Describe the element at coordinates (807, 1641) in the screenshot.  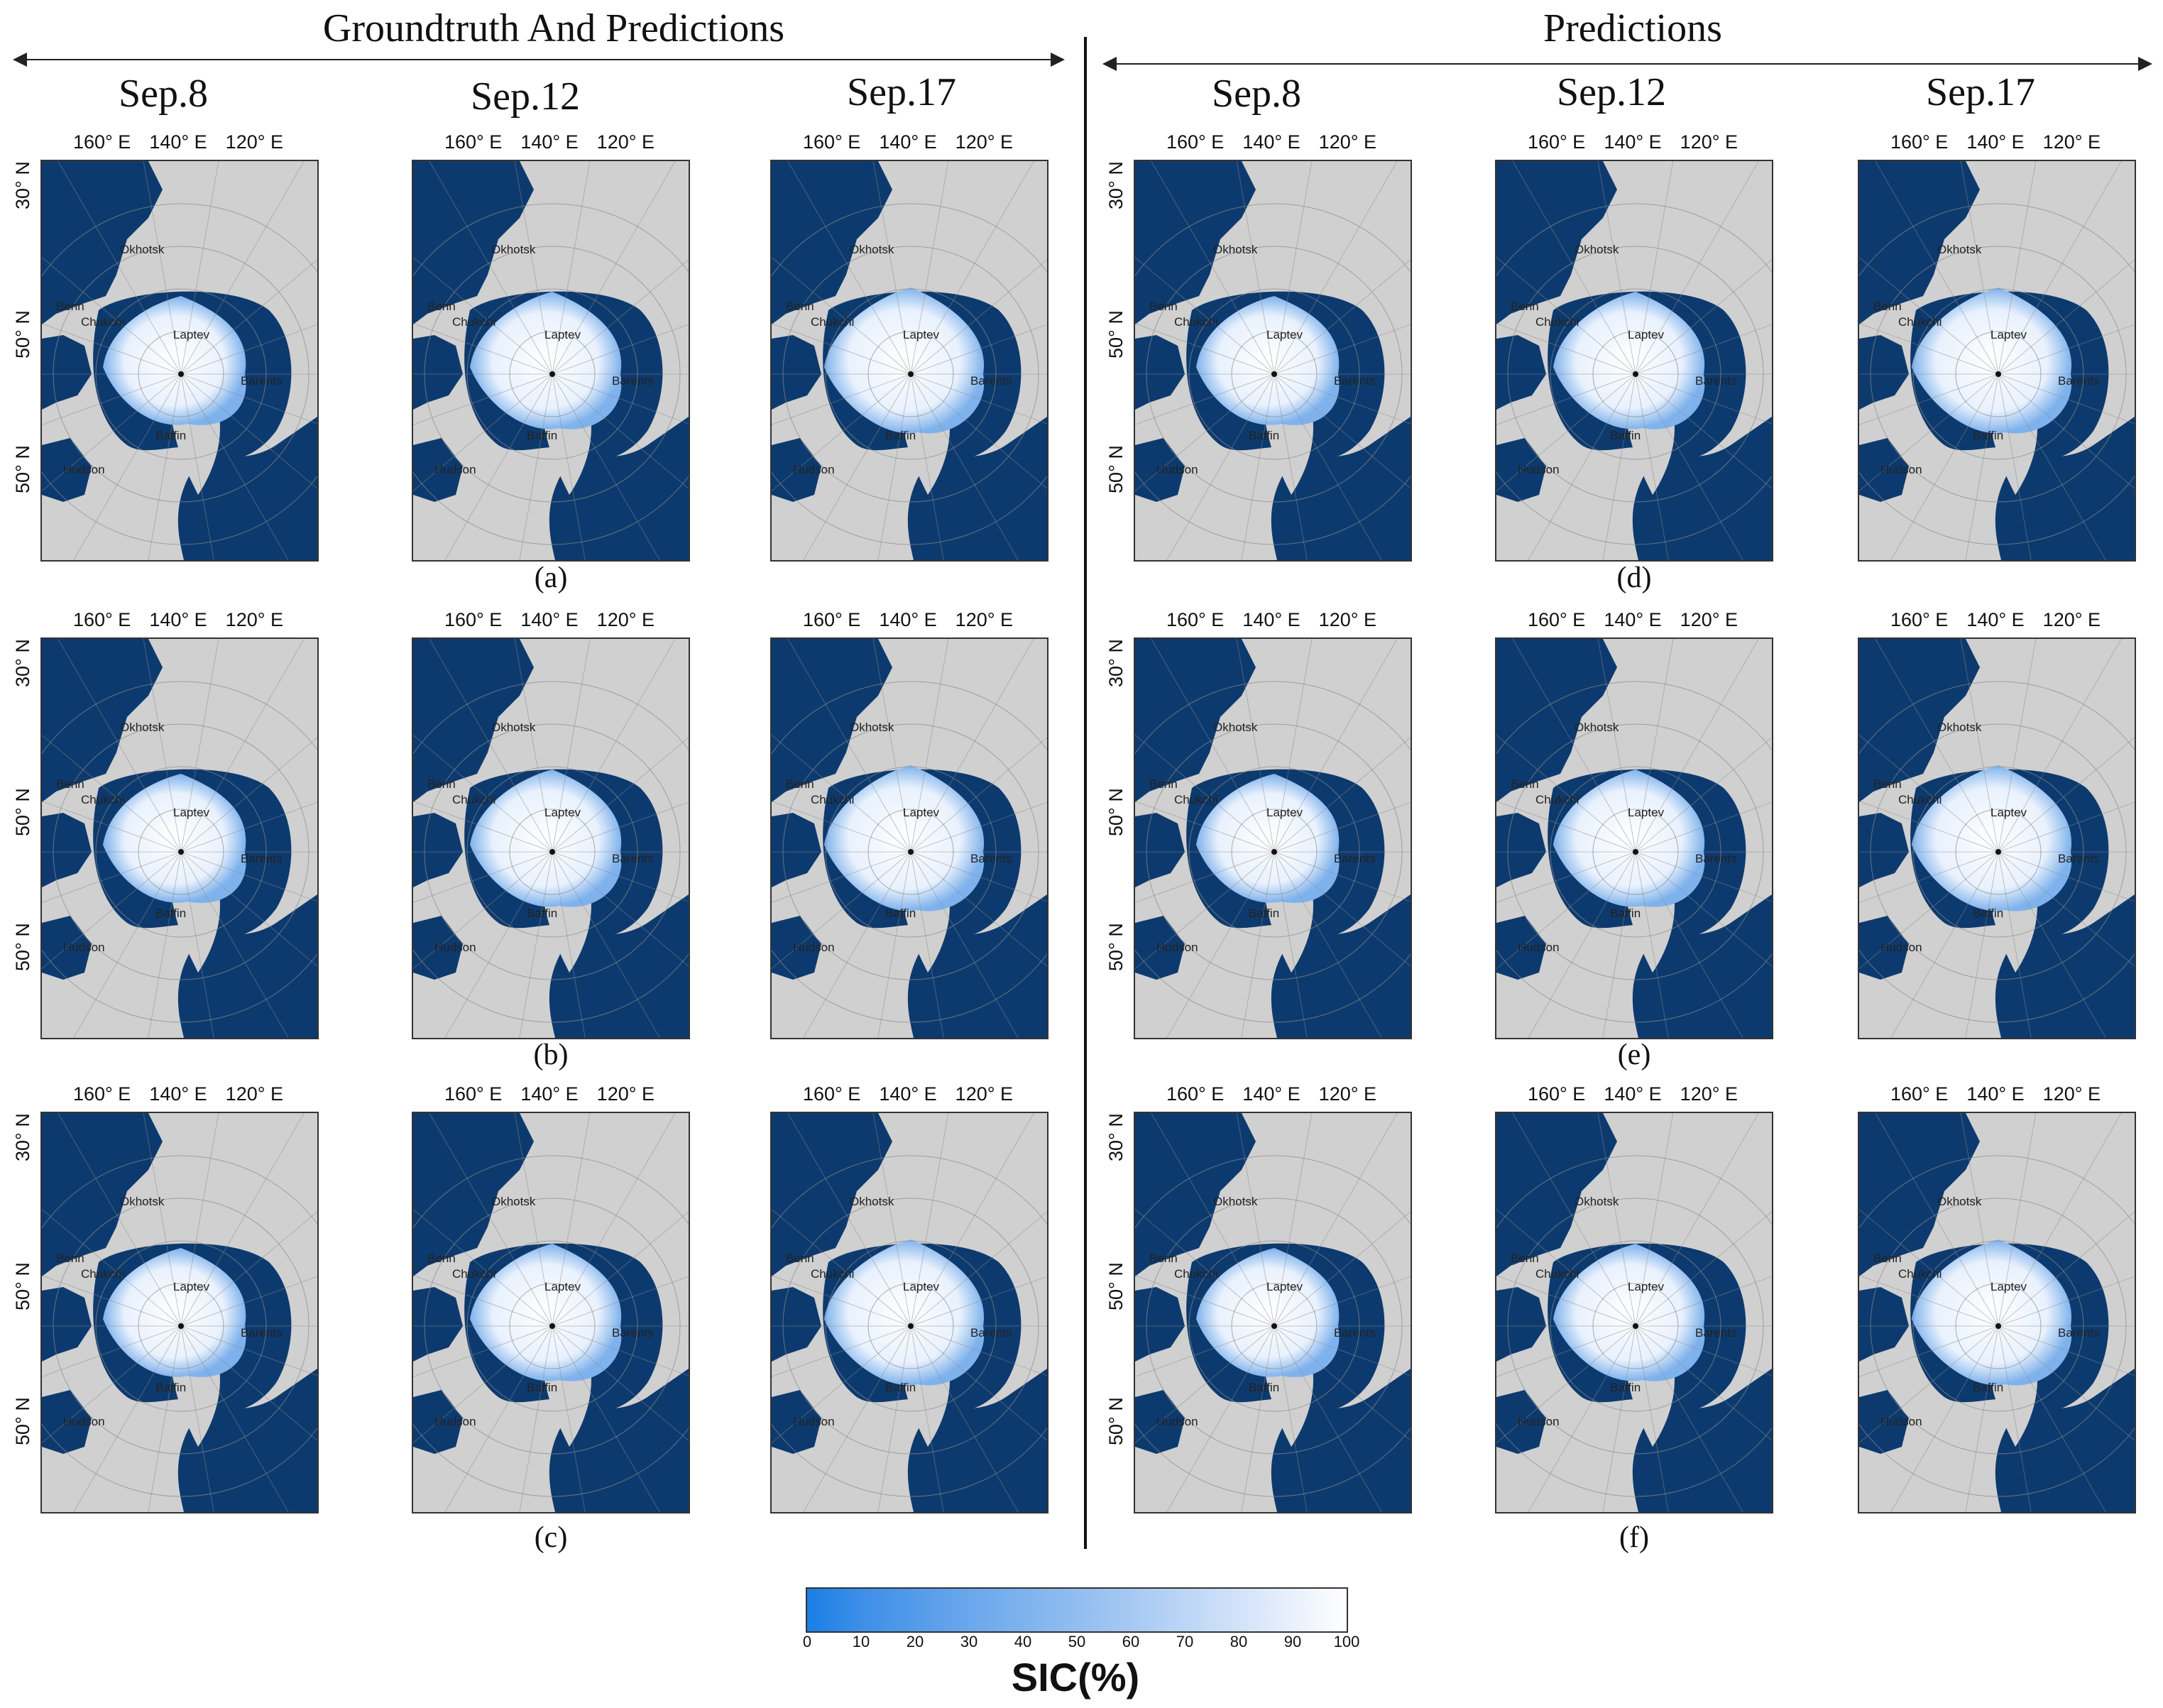
I see `colorbar-tick-label: 0` at that location.